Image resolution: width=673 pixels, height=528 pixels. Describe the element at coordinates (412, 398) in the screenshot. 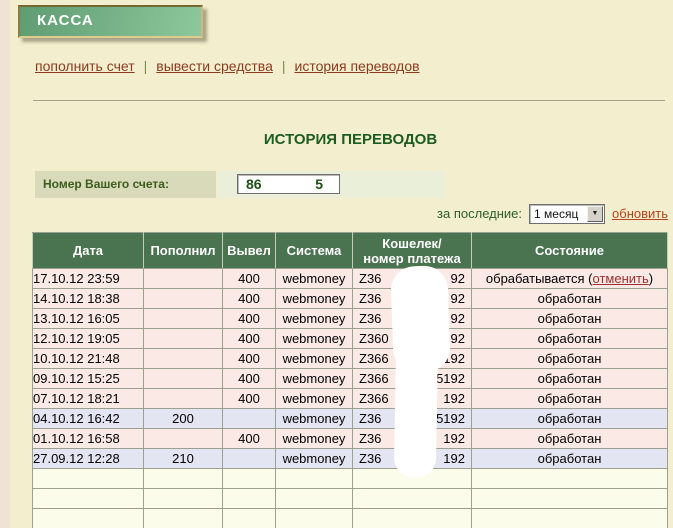

I see `wallet-number: Z366 192` at that location.